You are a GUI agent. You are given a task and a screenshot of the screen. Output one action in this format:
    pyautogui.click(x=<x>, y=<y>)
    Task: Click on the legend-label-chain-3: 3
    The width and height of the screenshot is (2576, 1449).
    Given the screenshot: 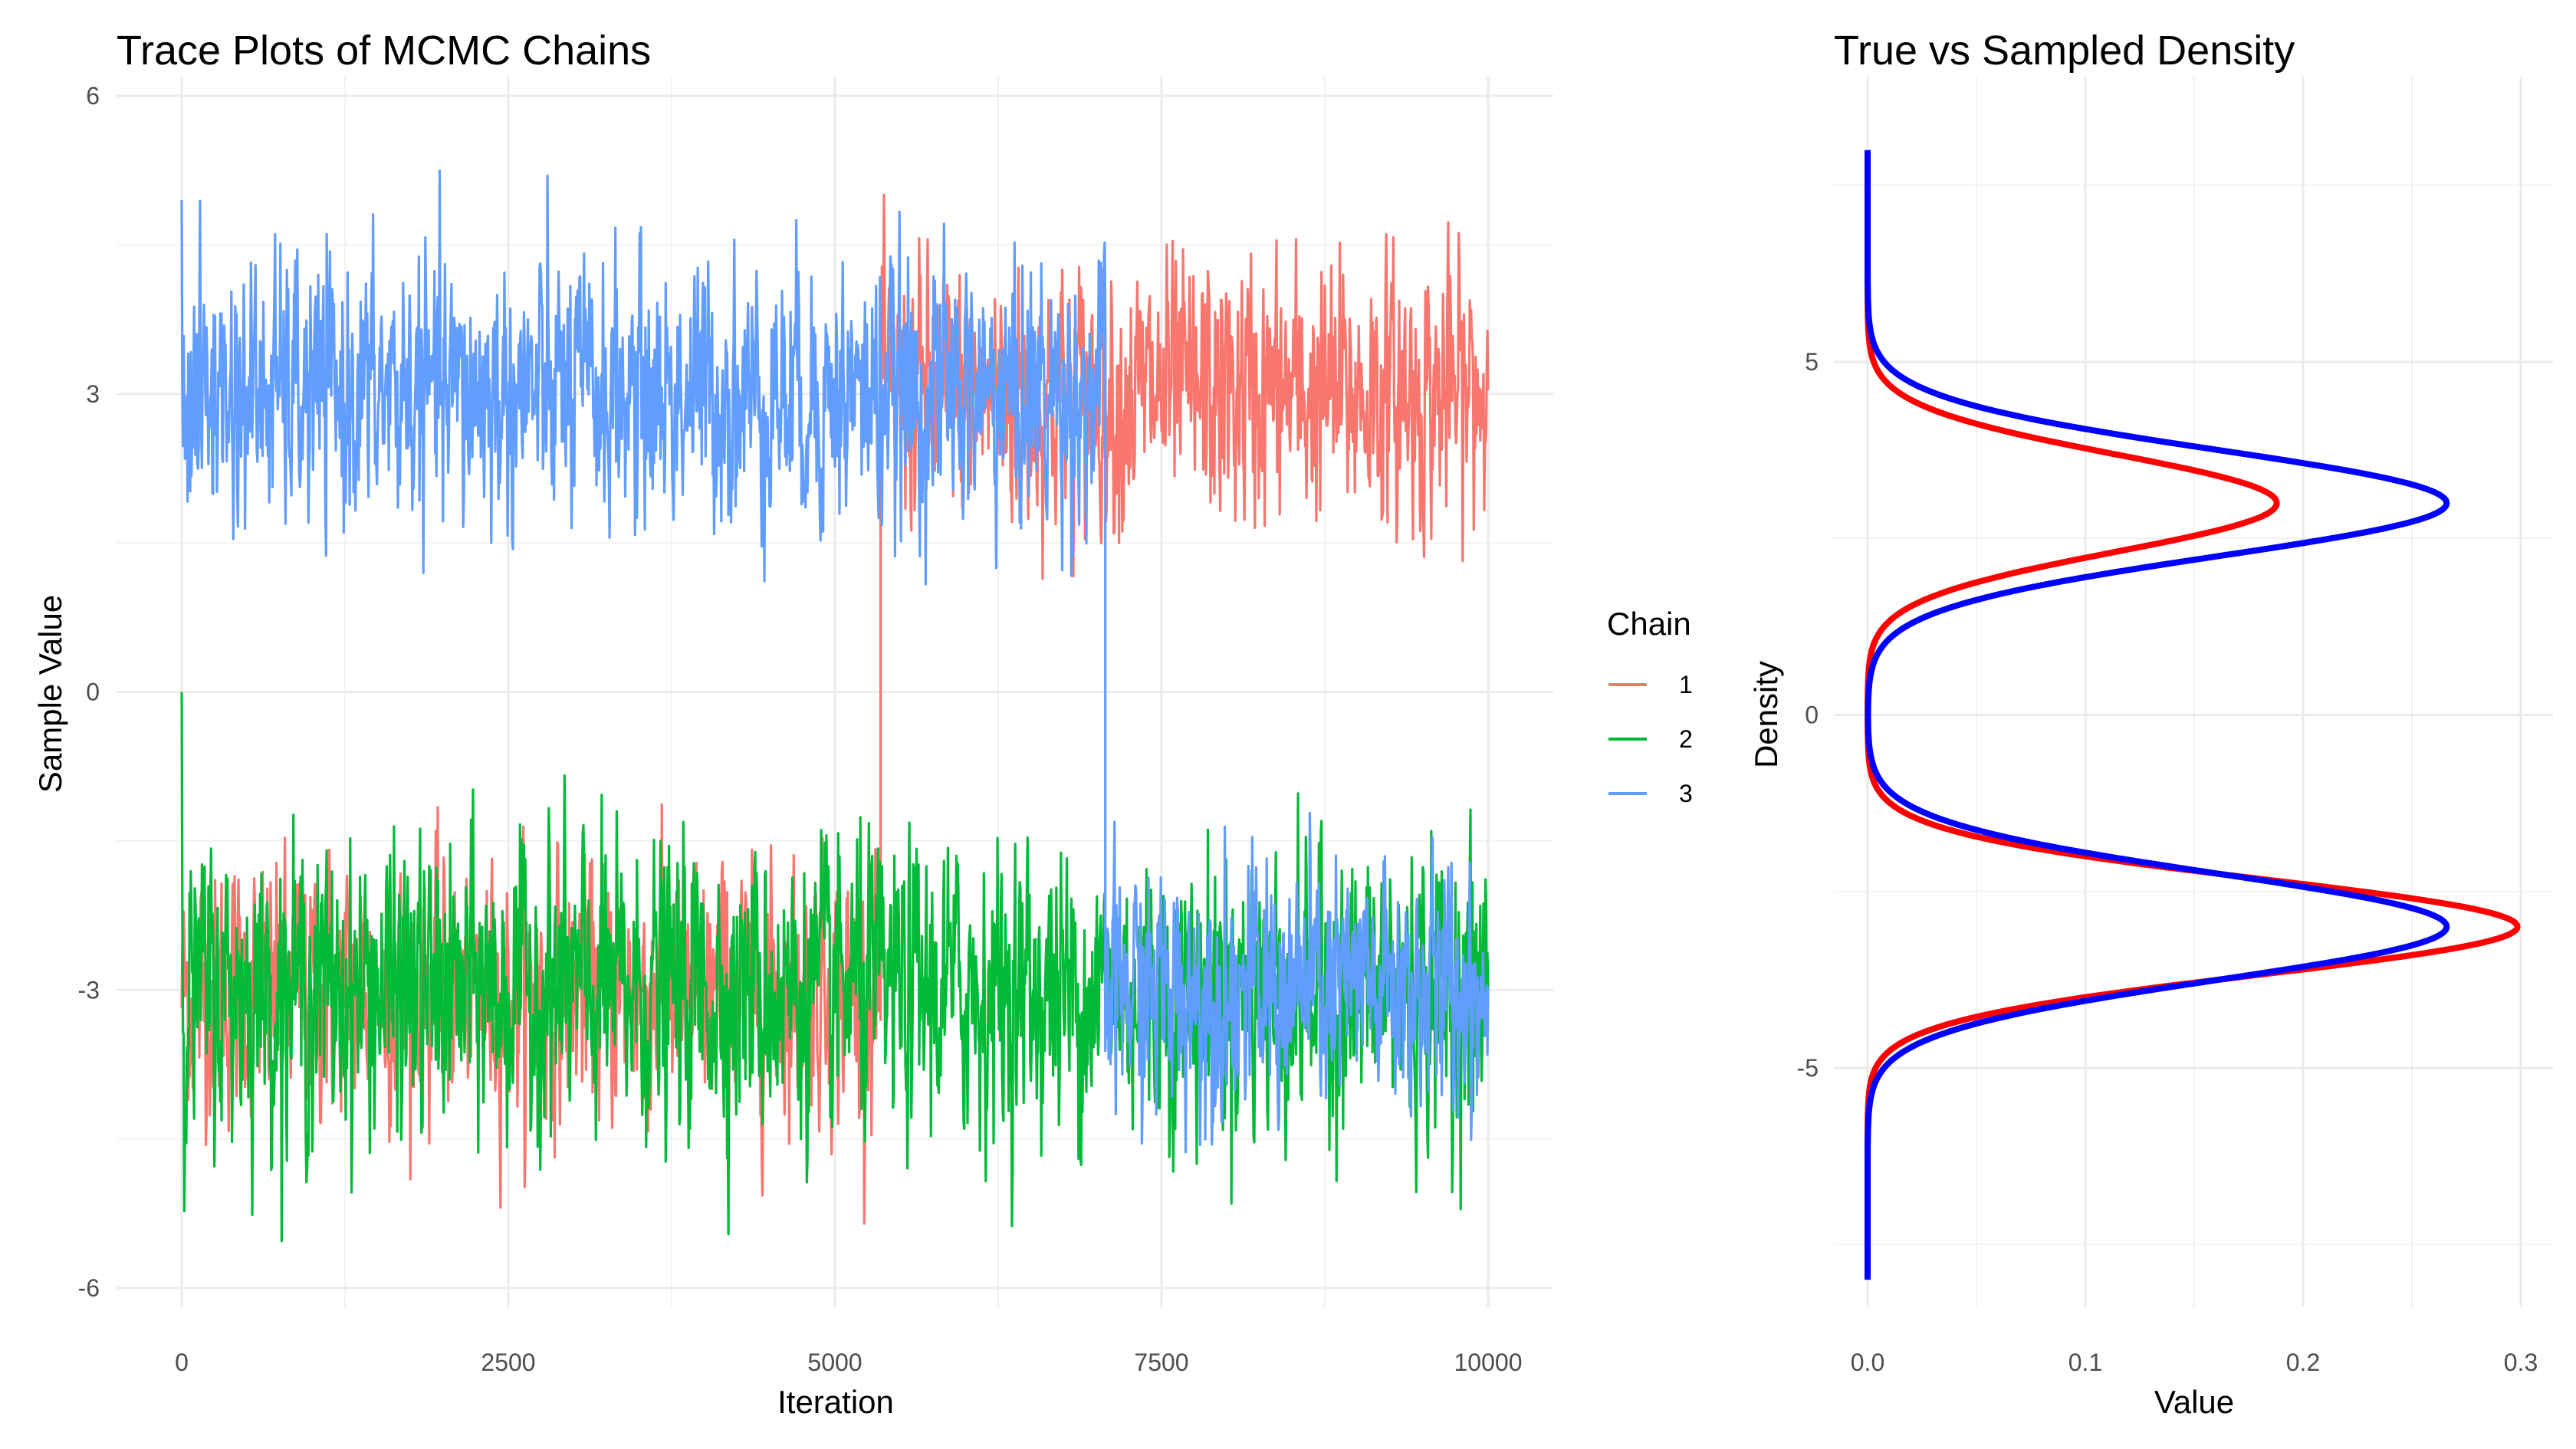 What is the action you would take?
    pyautogui.click(x=1686, y=793)
    